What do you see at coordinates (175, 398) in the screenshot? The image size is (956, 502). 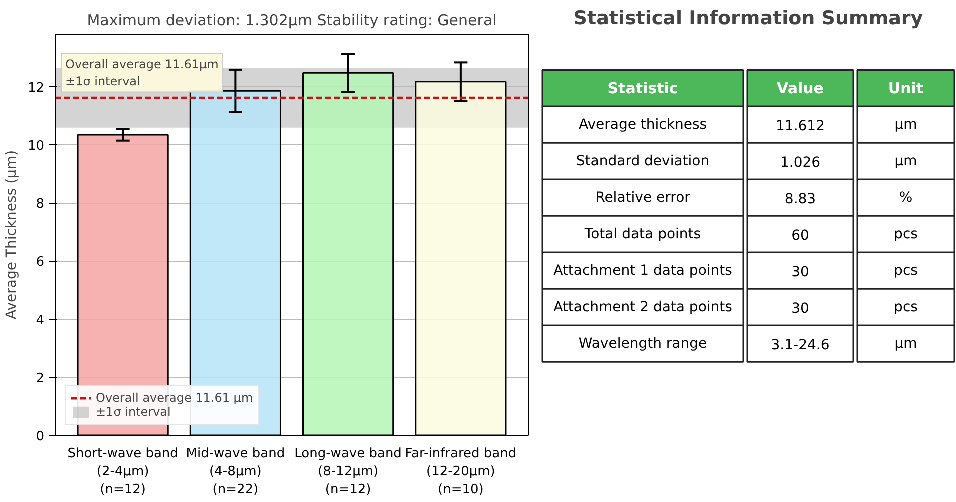 I see `legend-label: Overall average 11.61 μm` at bounding box center [175, 398].